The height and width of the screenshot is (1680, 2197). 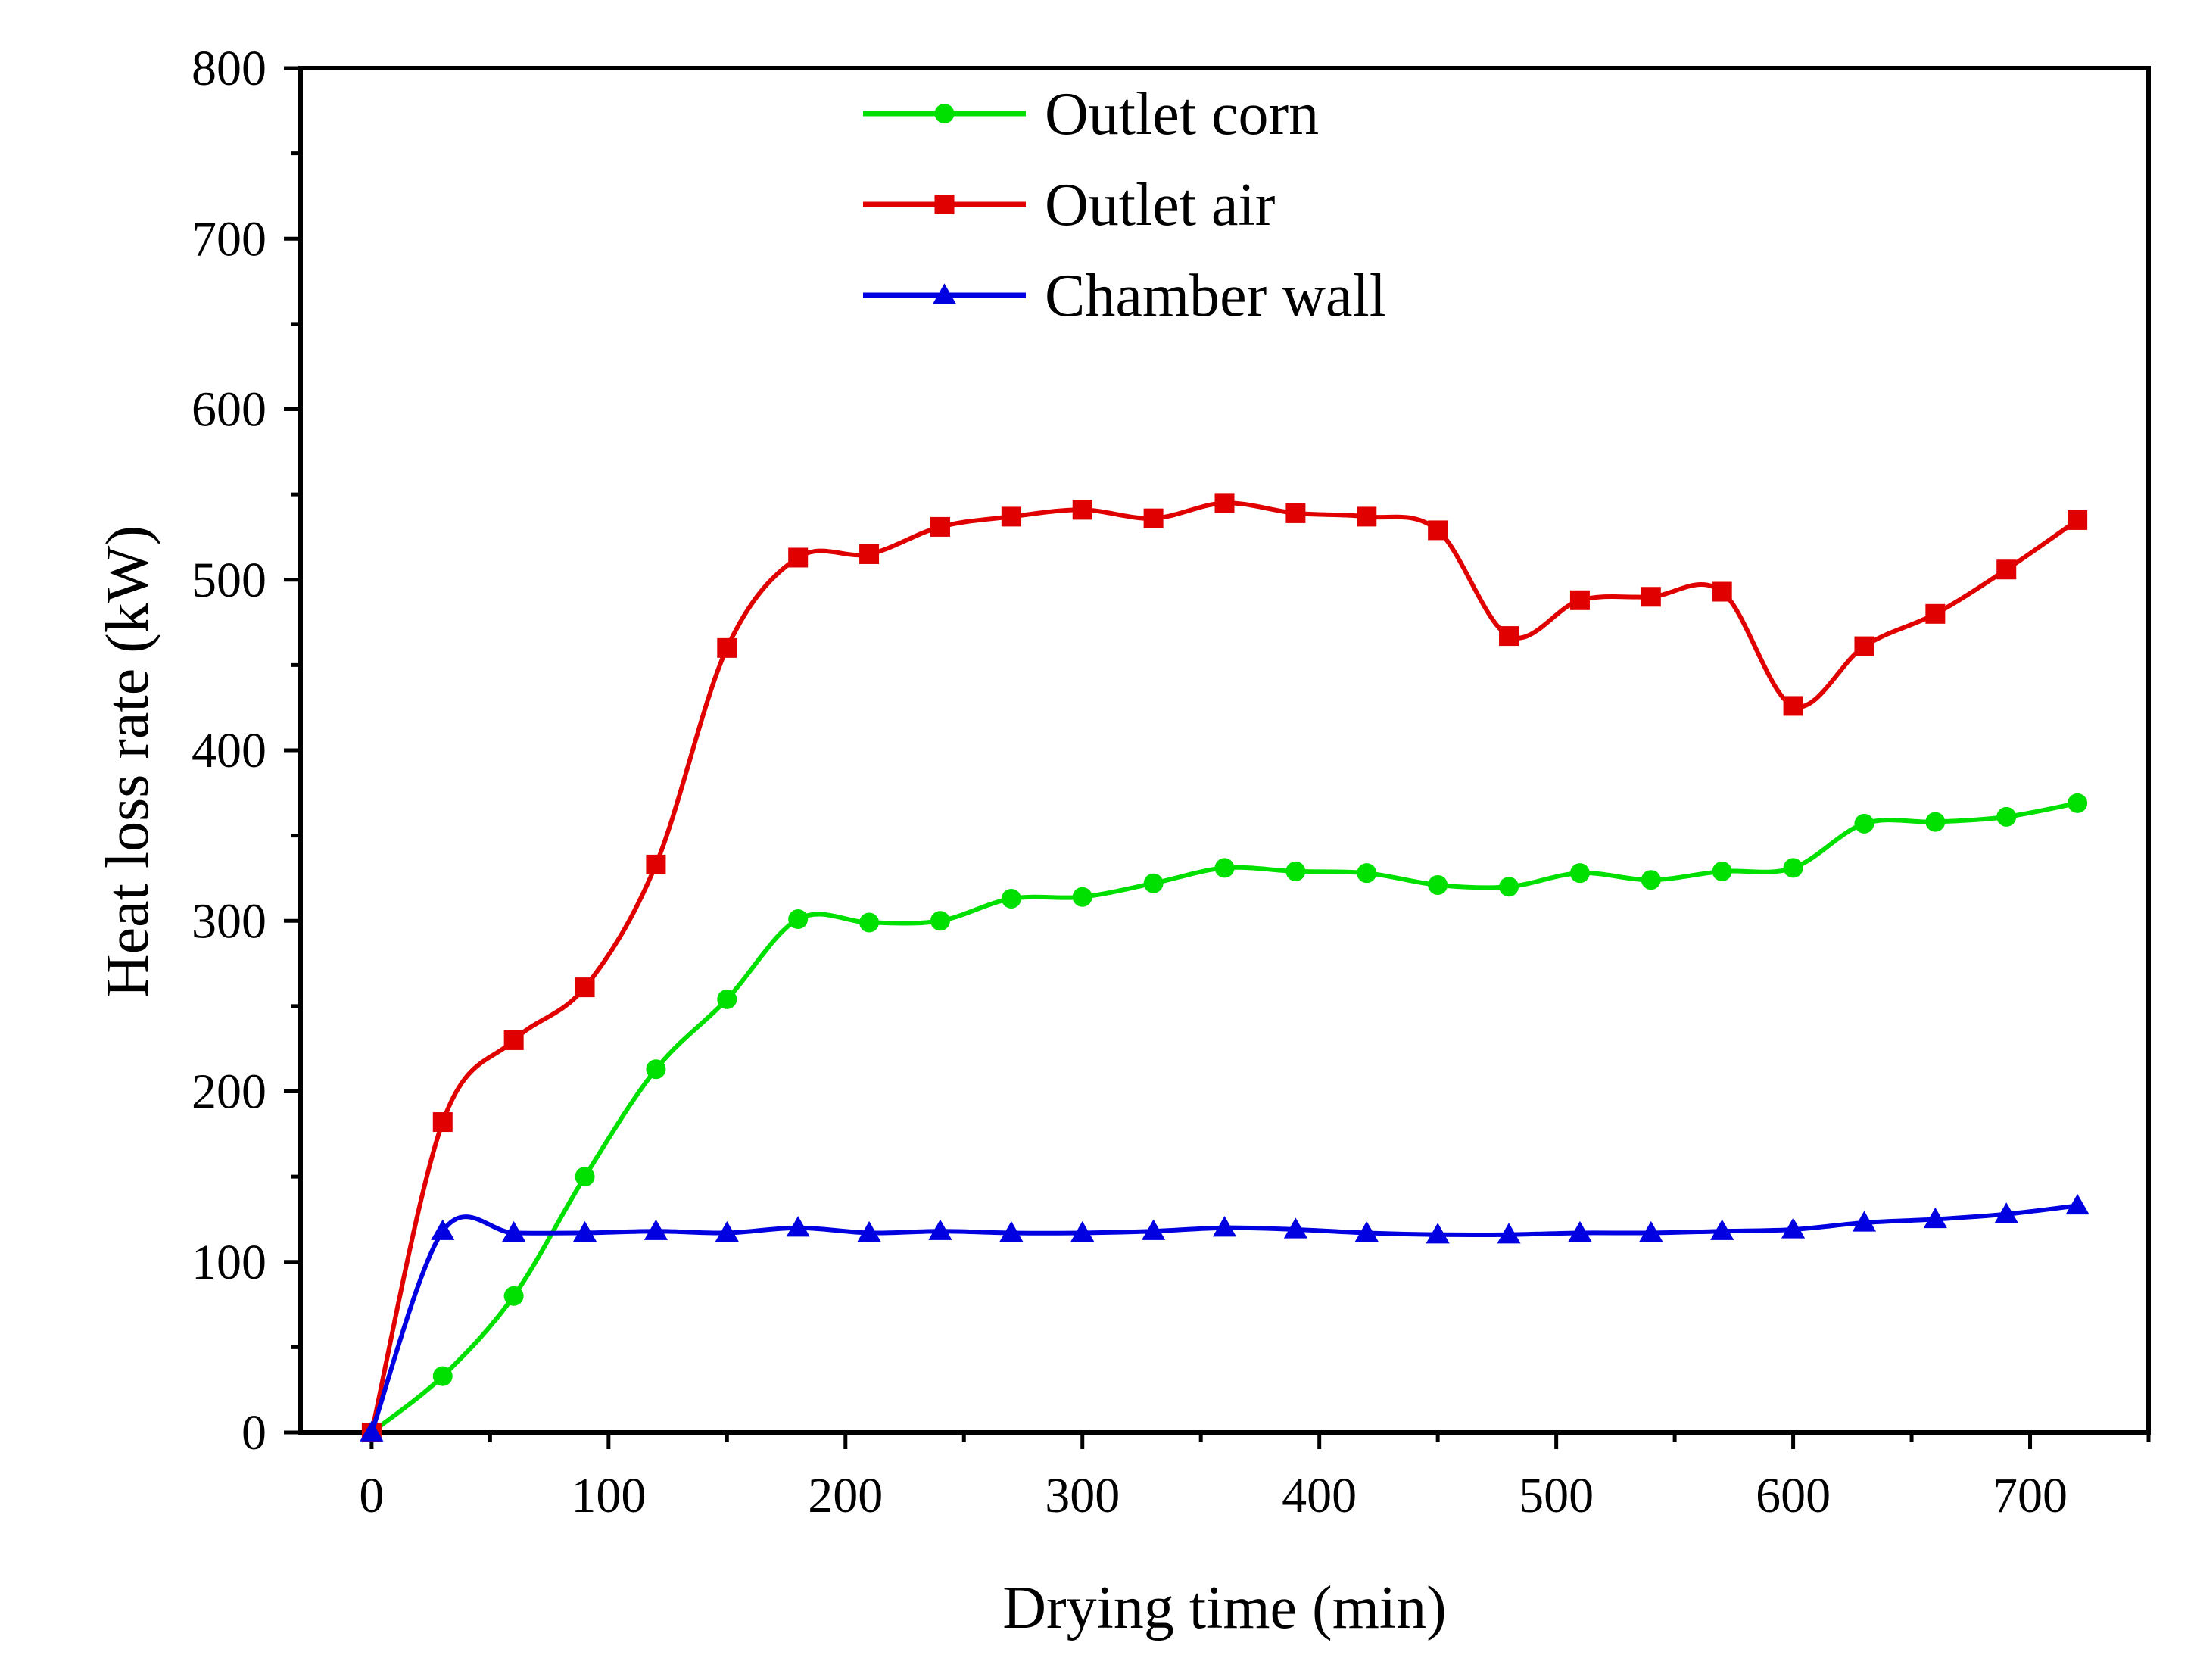 I want to click on y-tick-label: 300, so click(x=229, y=921).